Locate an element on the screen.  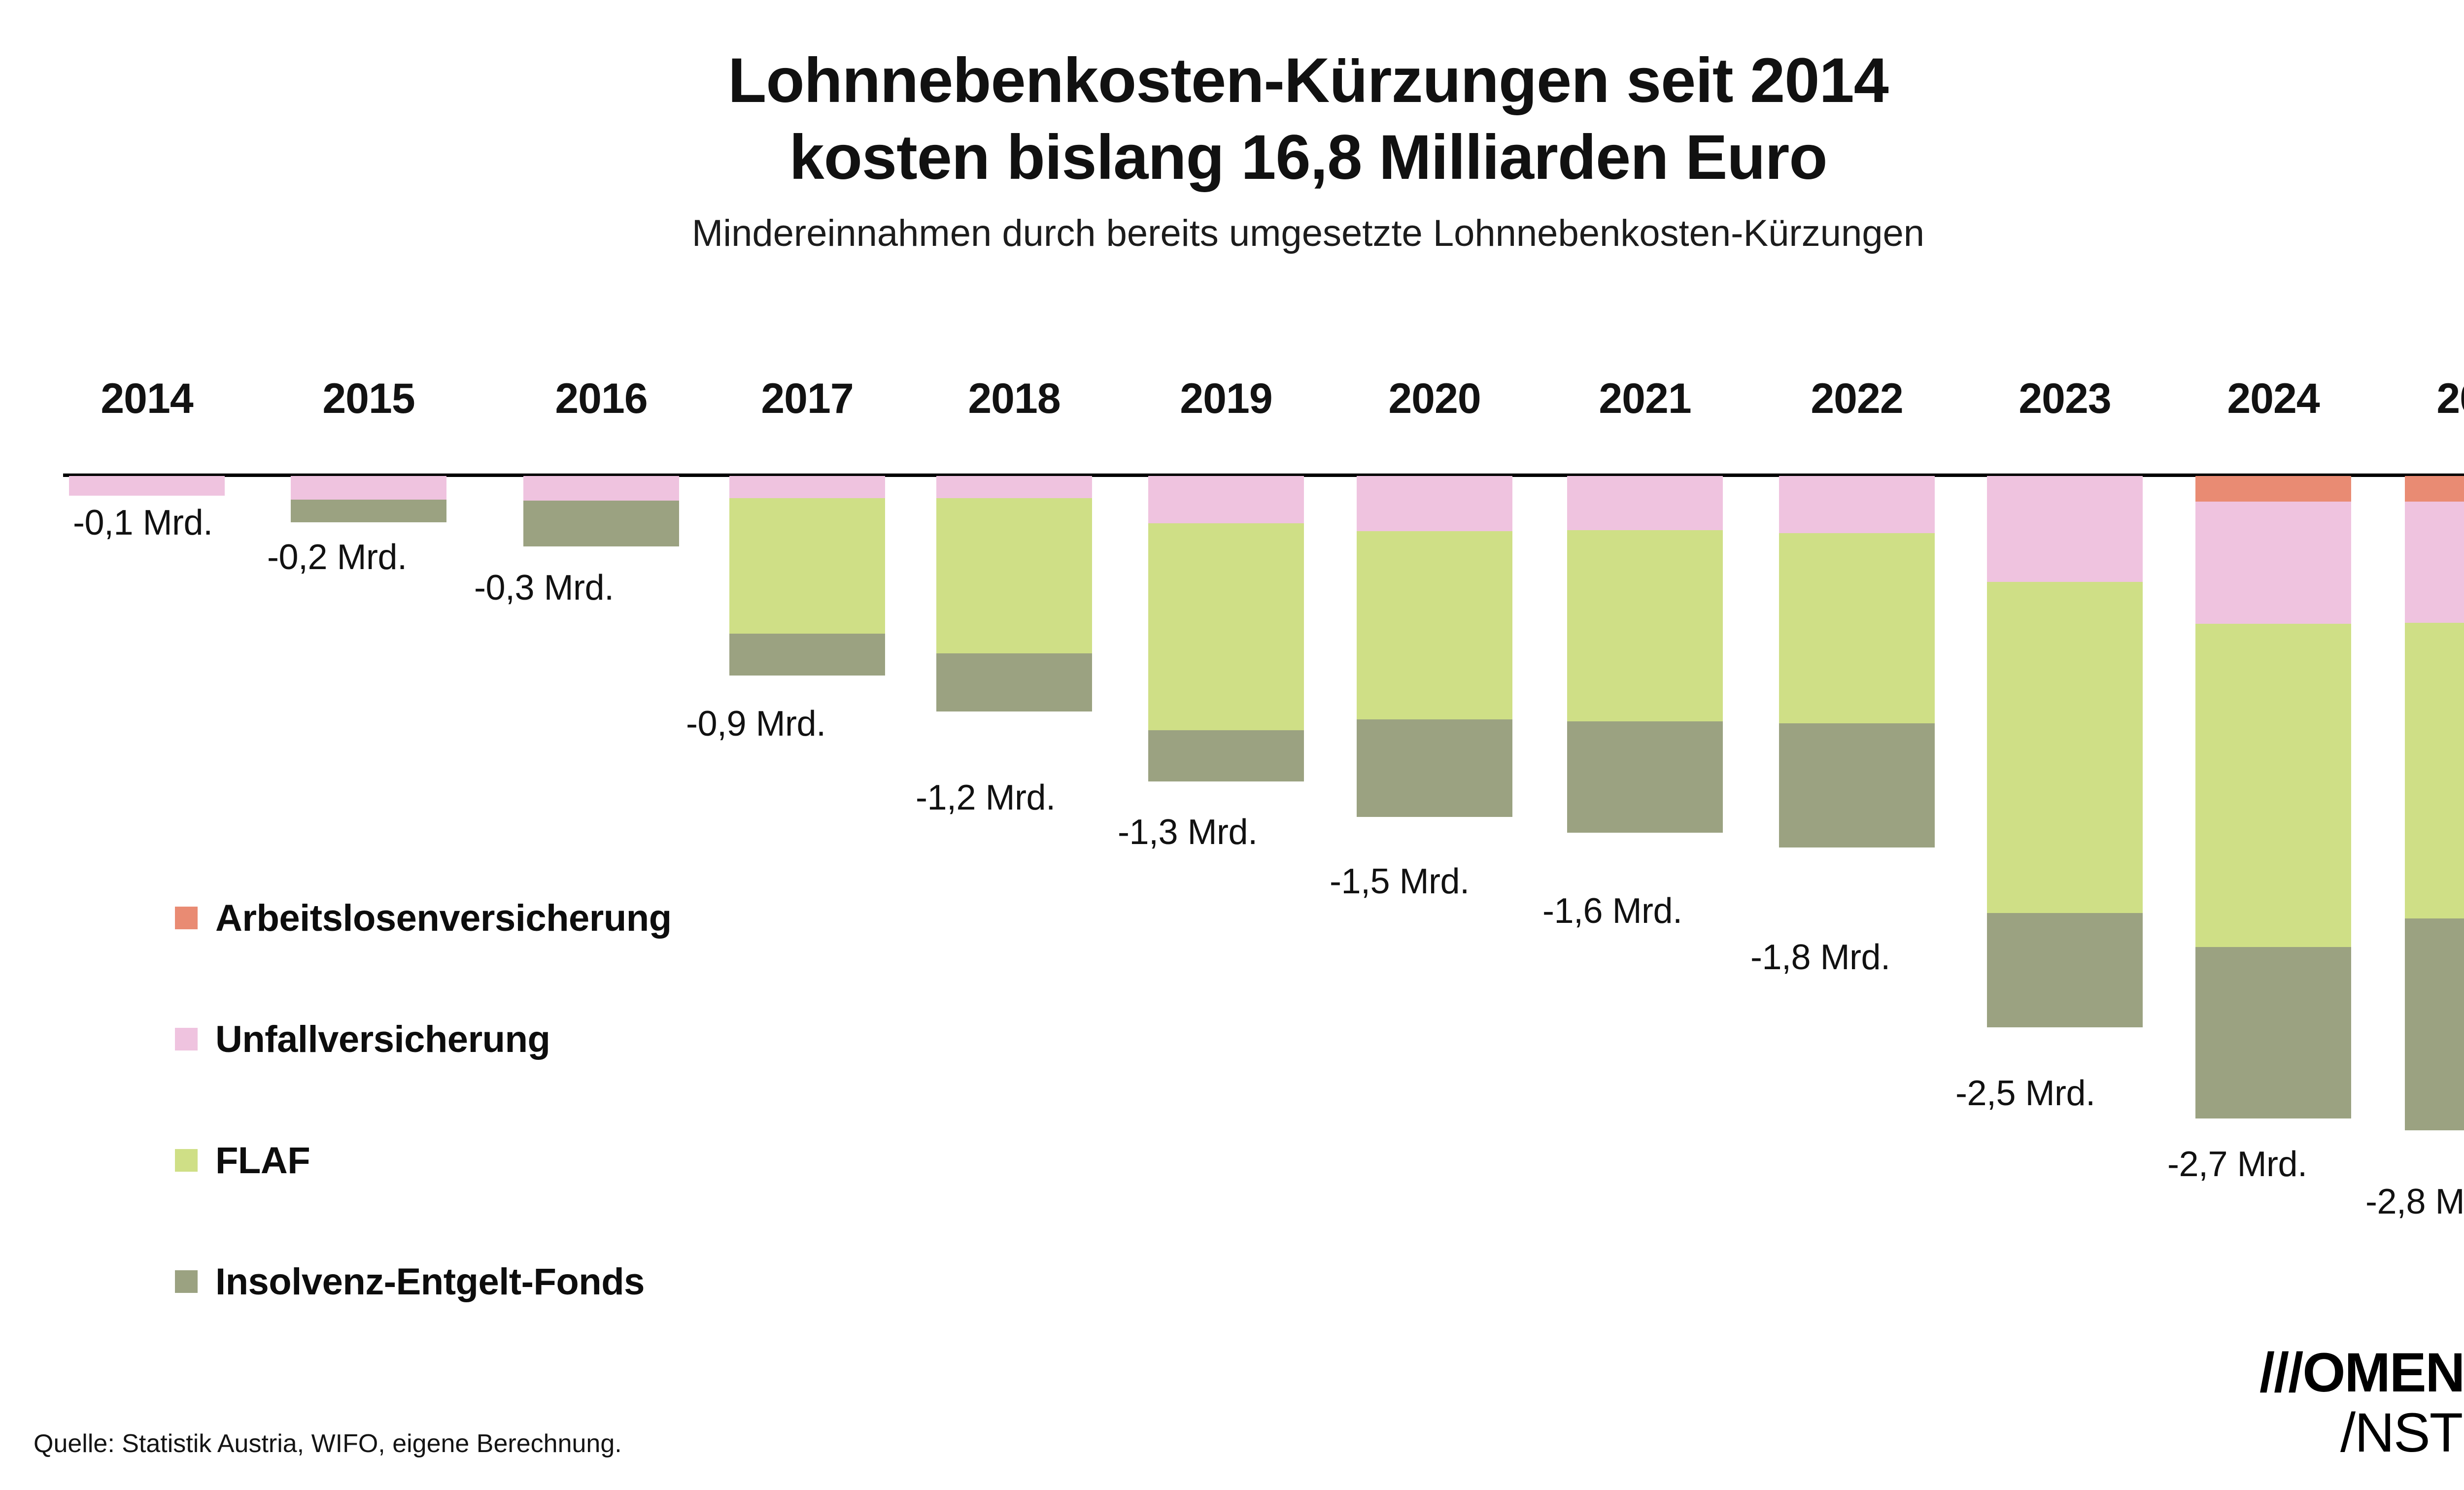
x-axis-year-label: 2023 is located at coordinates (2065, 398).